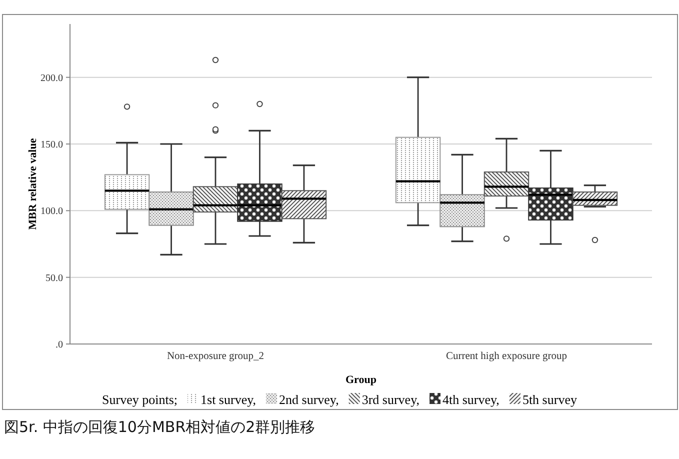  What do you see at coordinates (228, 399) in the screenshot?
I see `legend-label: 1st survey,` at bounding box center [228, 399].